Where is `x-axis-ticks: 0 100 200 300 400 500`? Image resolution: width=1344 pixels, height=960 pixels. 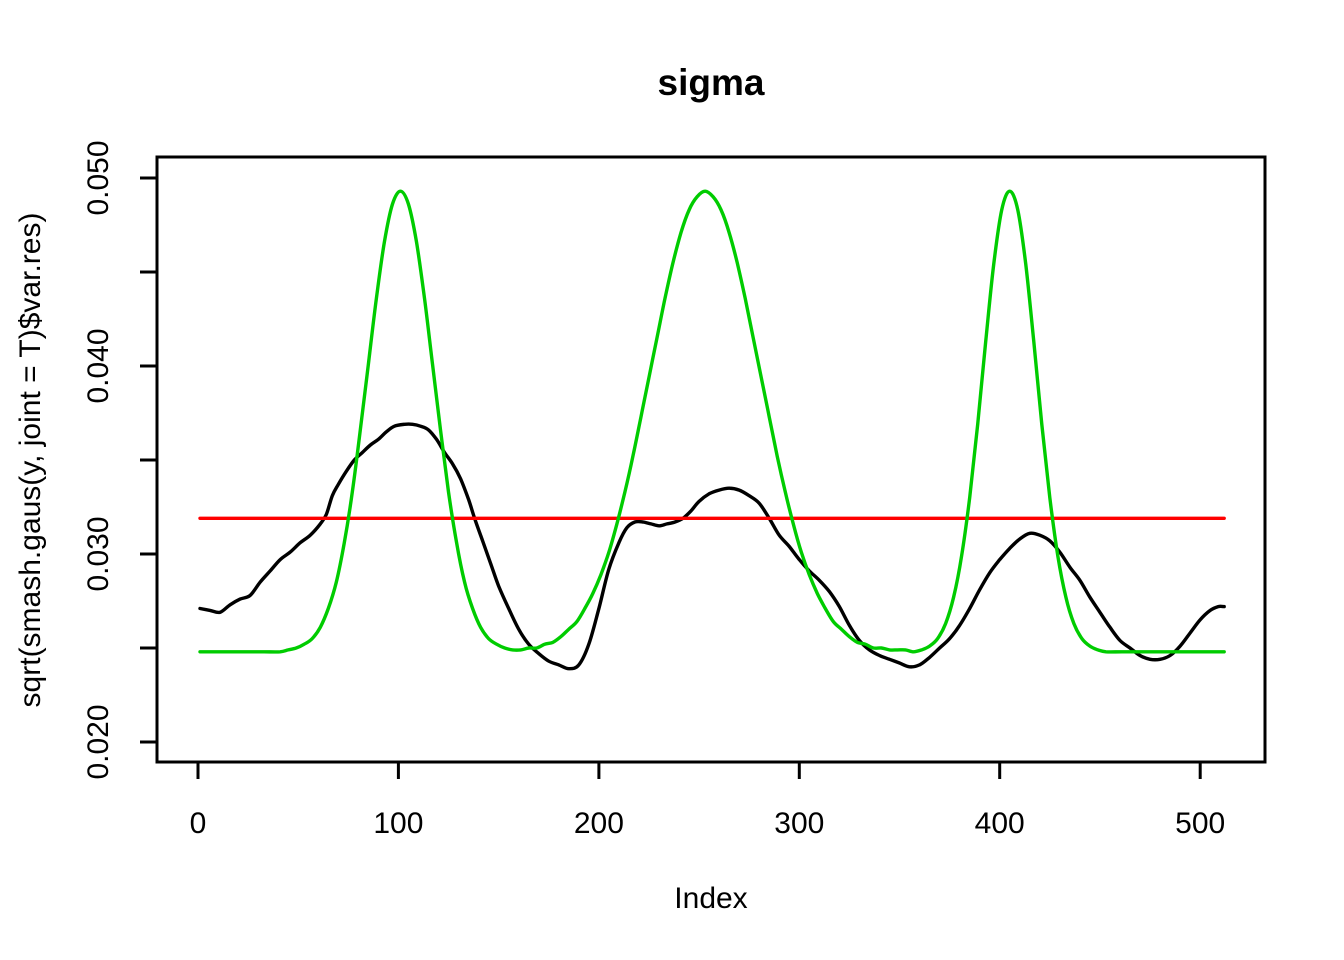 x-axis-ticks: 0 100 200 300 400 500 is located at coordinates (707, 801).